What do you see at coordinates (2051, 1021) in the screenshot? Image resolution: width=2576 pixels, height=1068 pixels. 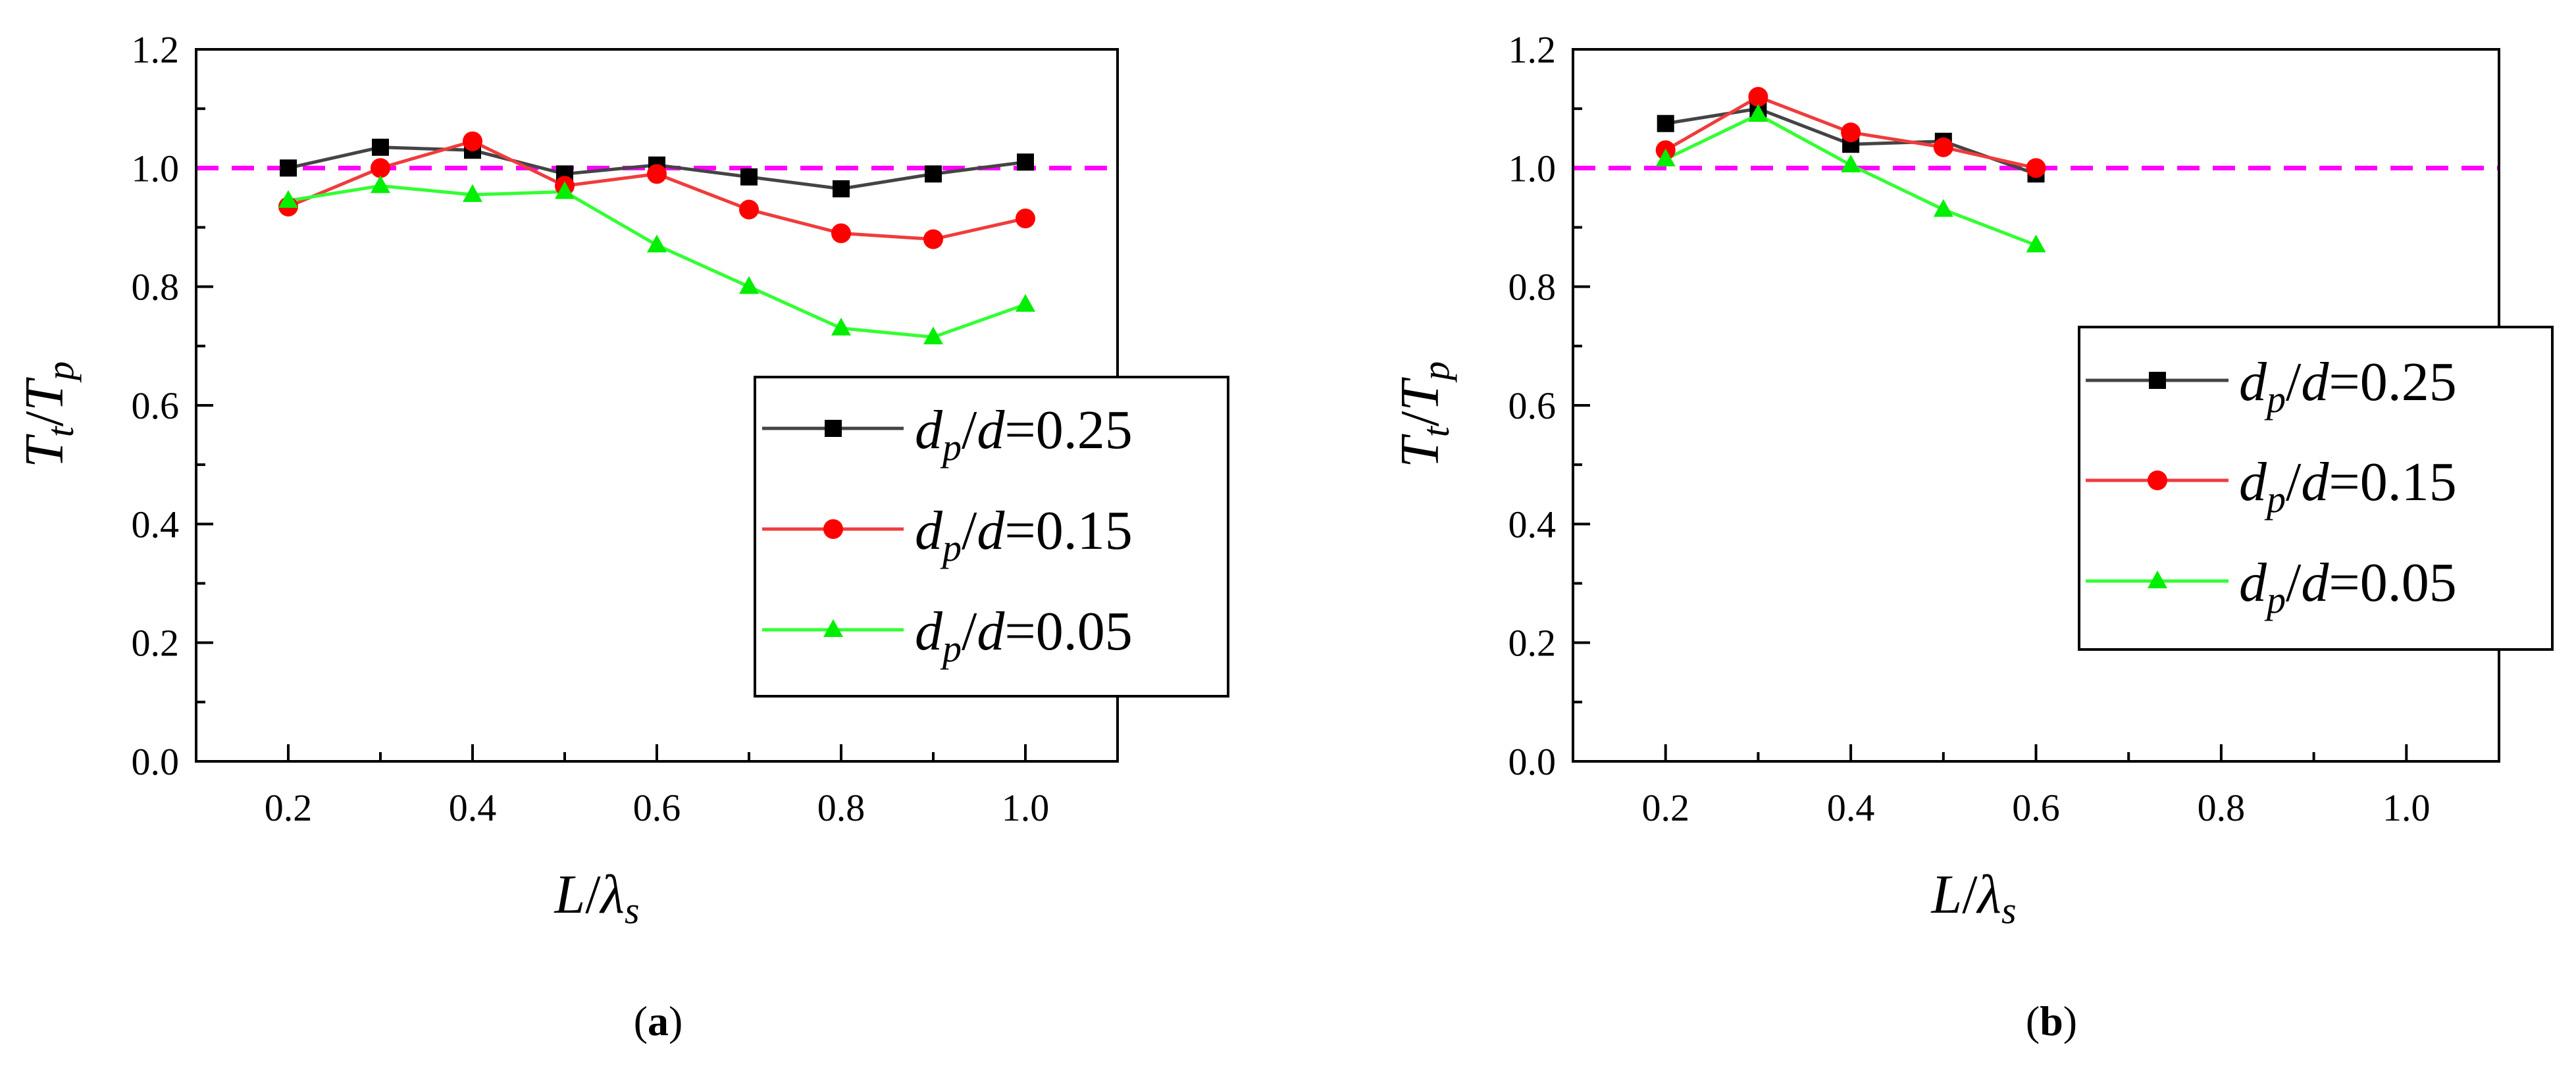 I see `caption-b: (b)` at bounding box center [2051, 1021].